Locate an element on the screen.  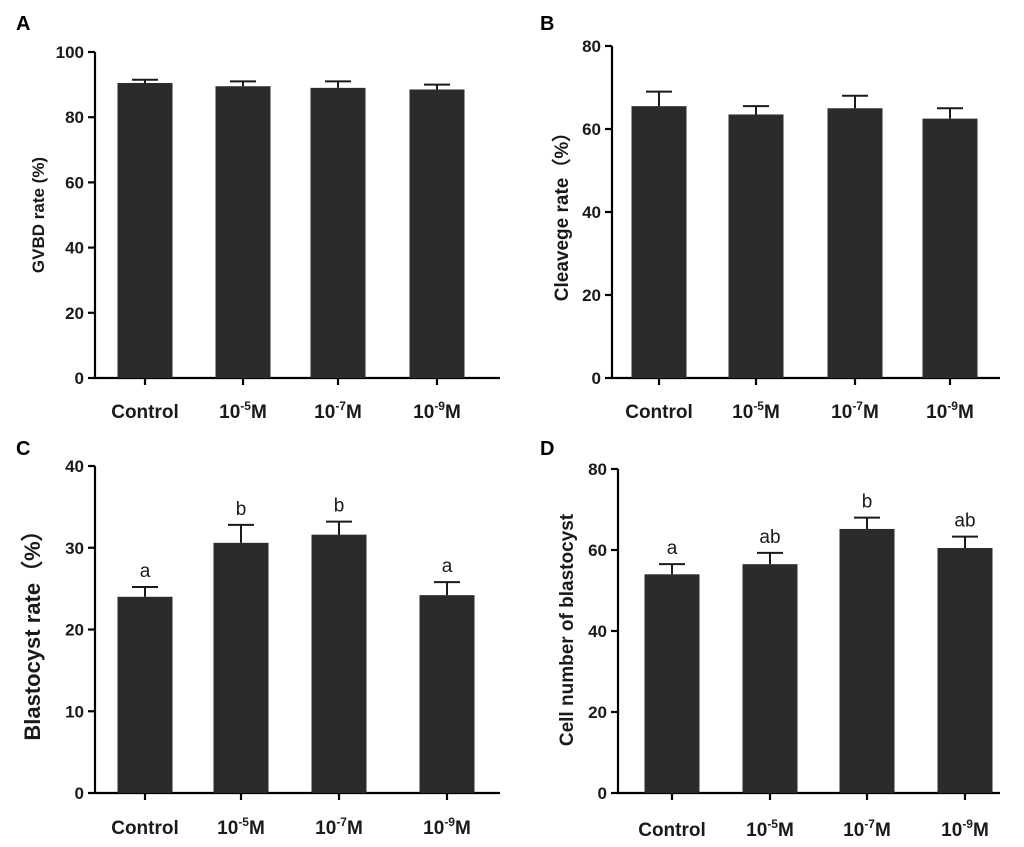
y-axis-title-d: Cell number of blastocyst is located at coordinates (567, 629).